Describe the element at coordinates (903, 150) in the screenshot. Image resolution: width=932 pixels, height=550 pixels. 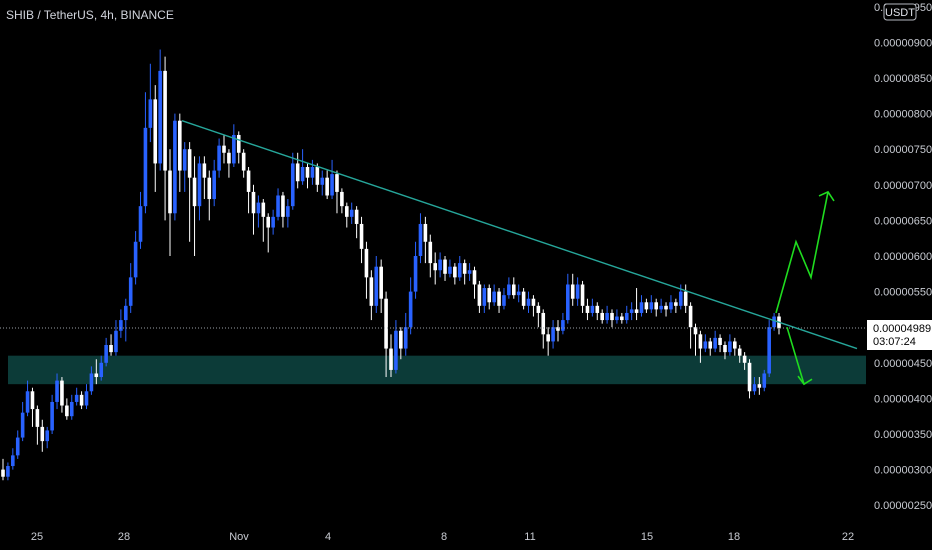
I see `price-tick-label: 0.00000750` at that location.